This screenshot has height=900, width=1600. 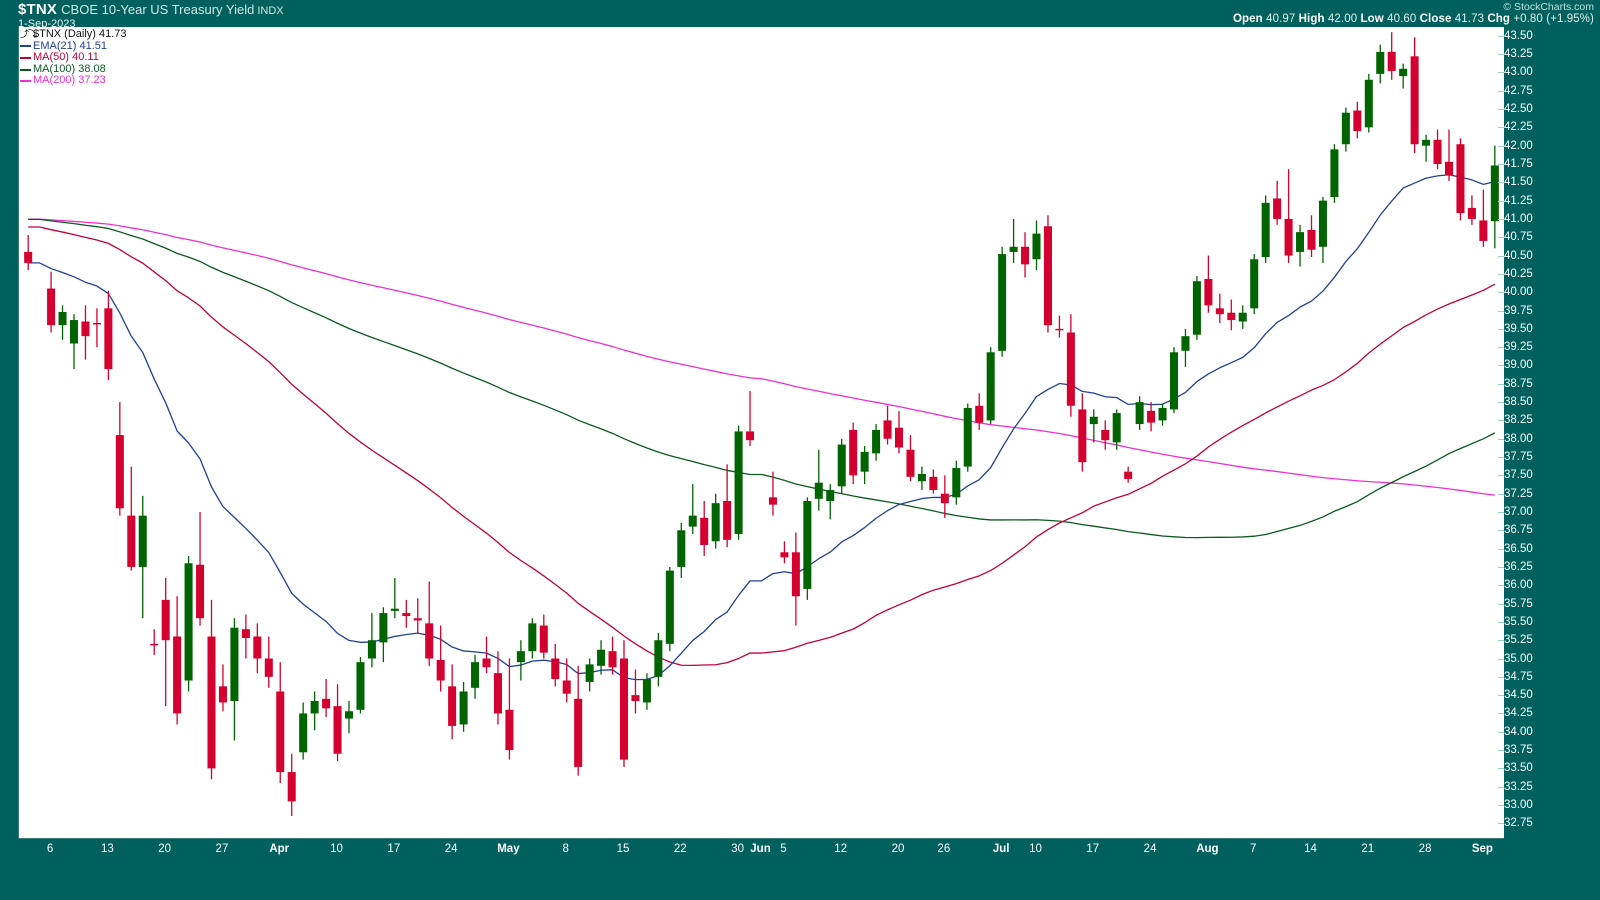 I want to click on close-label: Close, so click(x=1435, y=19).